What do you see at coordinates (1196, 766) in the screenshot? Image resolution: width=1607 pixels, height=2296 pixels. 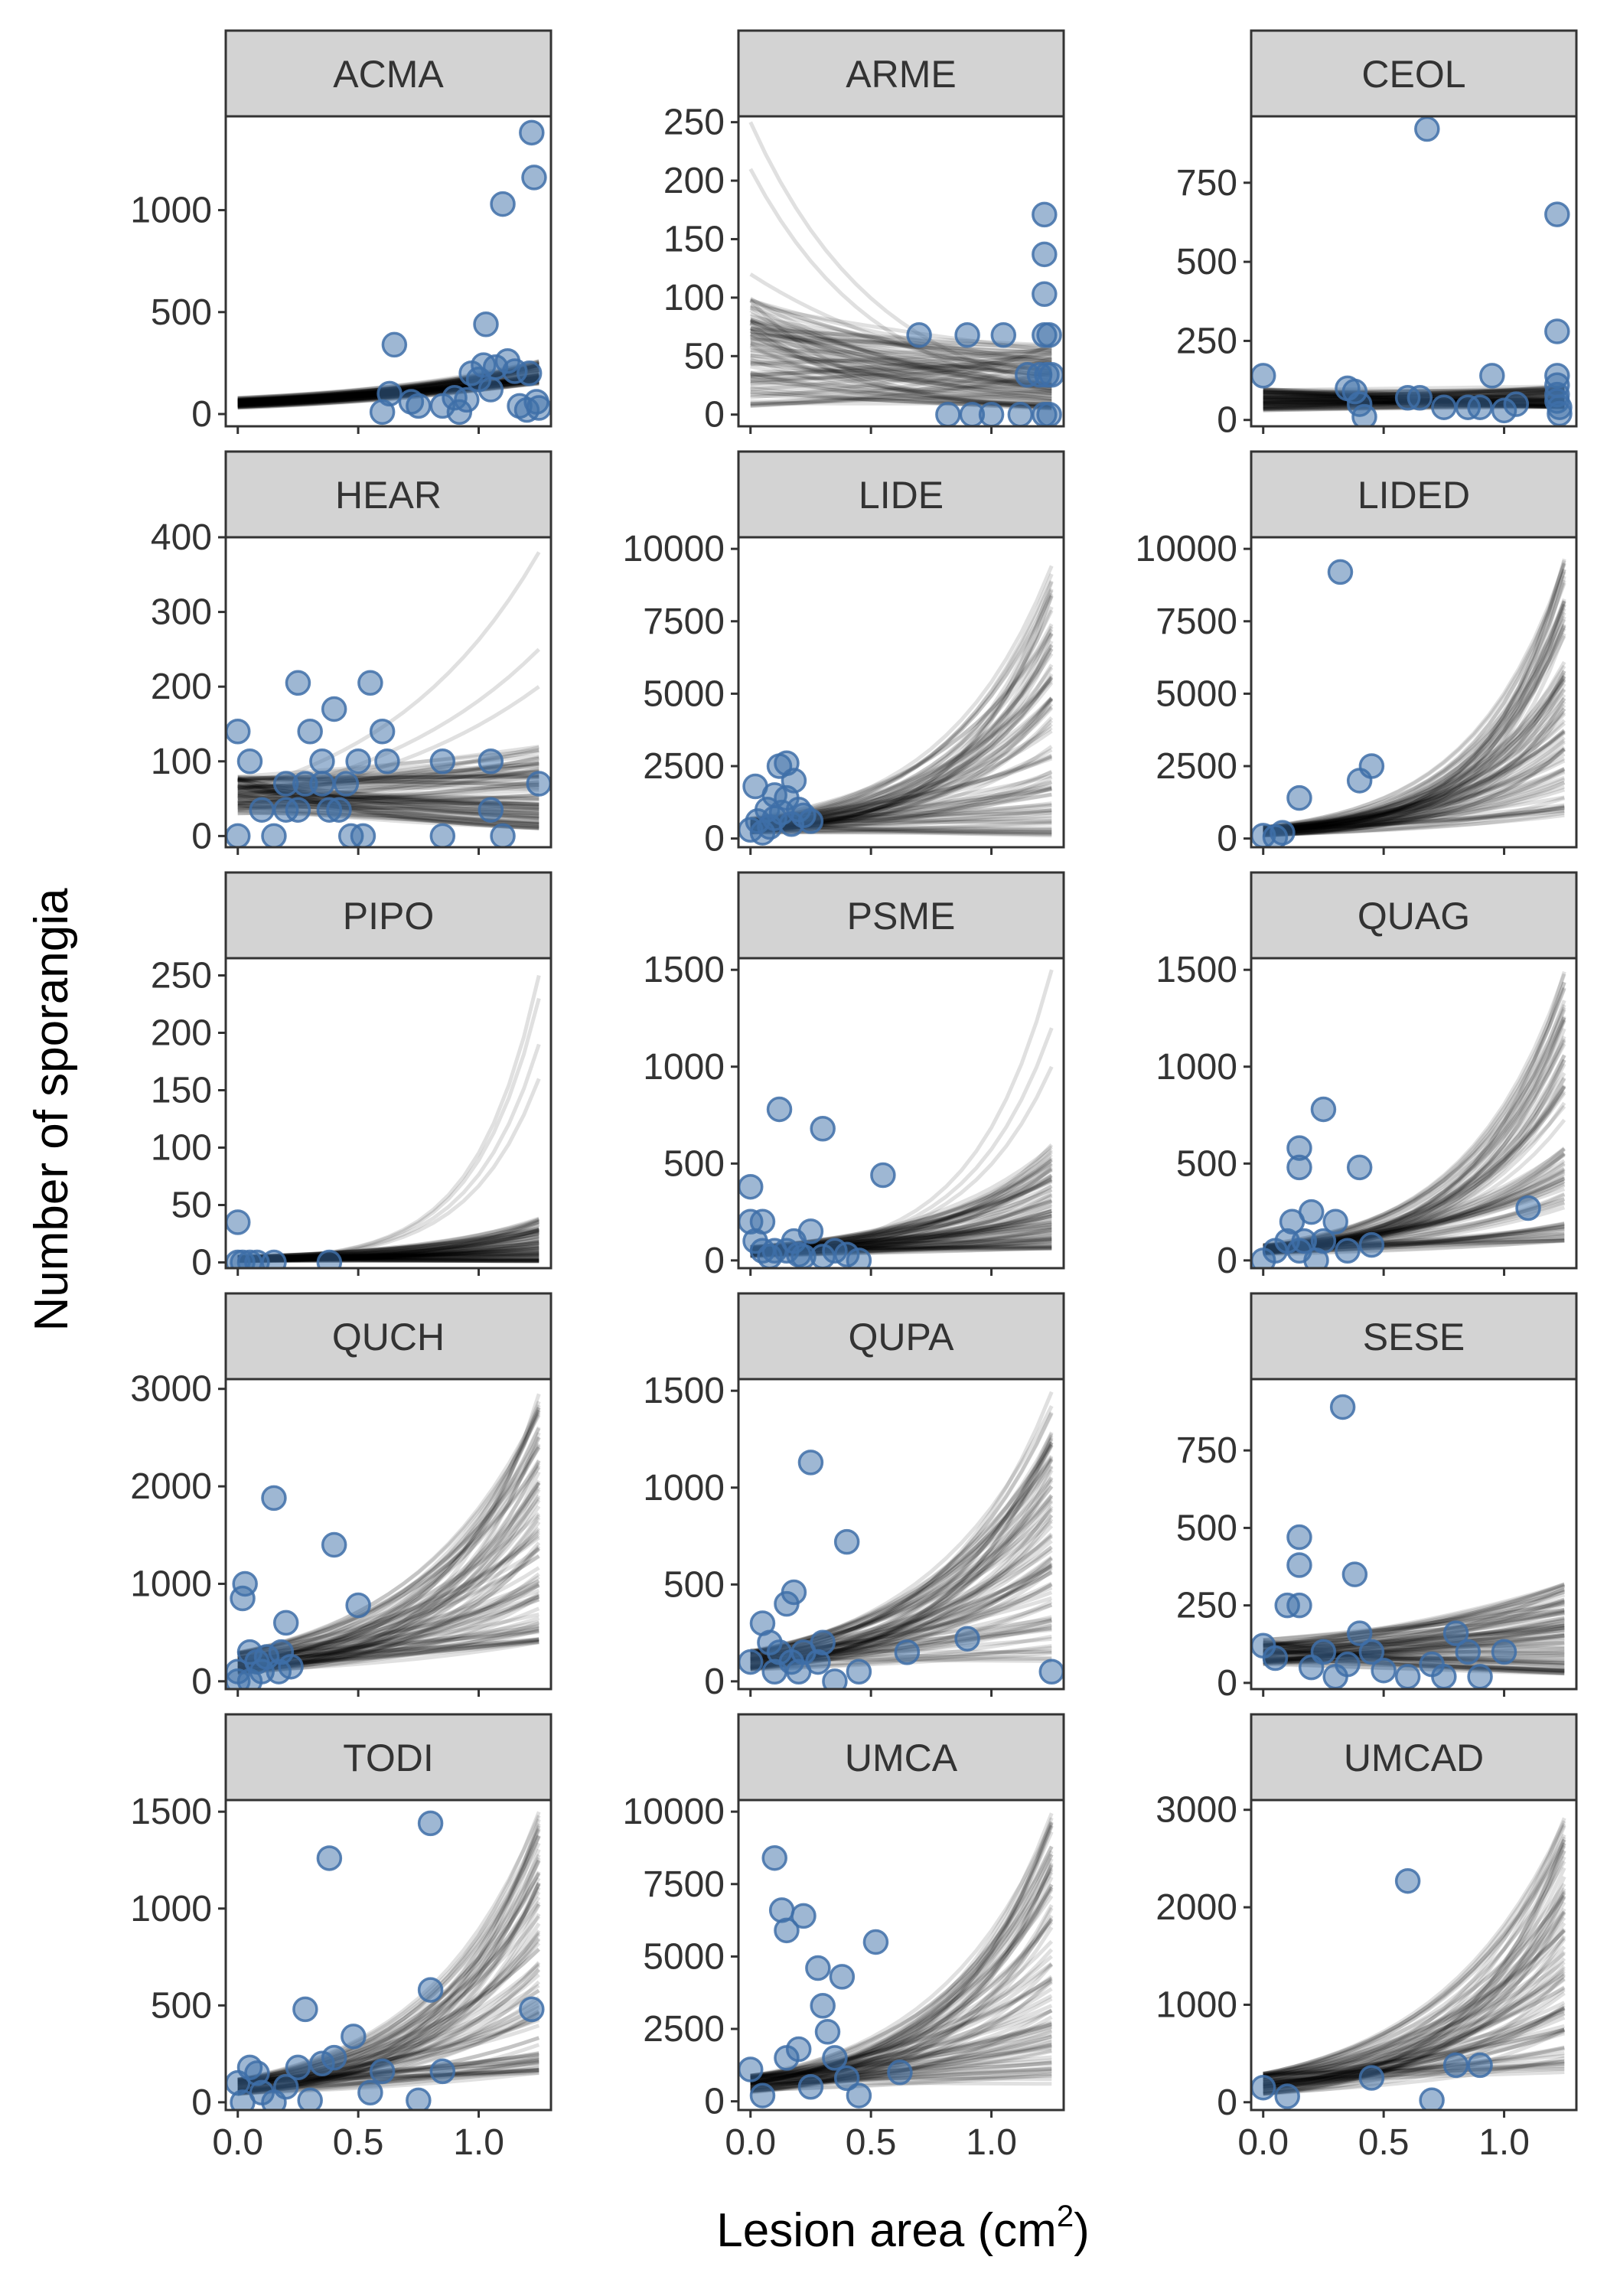 I see `y-tick-label: 2500` at bounding box center [1196, 766].